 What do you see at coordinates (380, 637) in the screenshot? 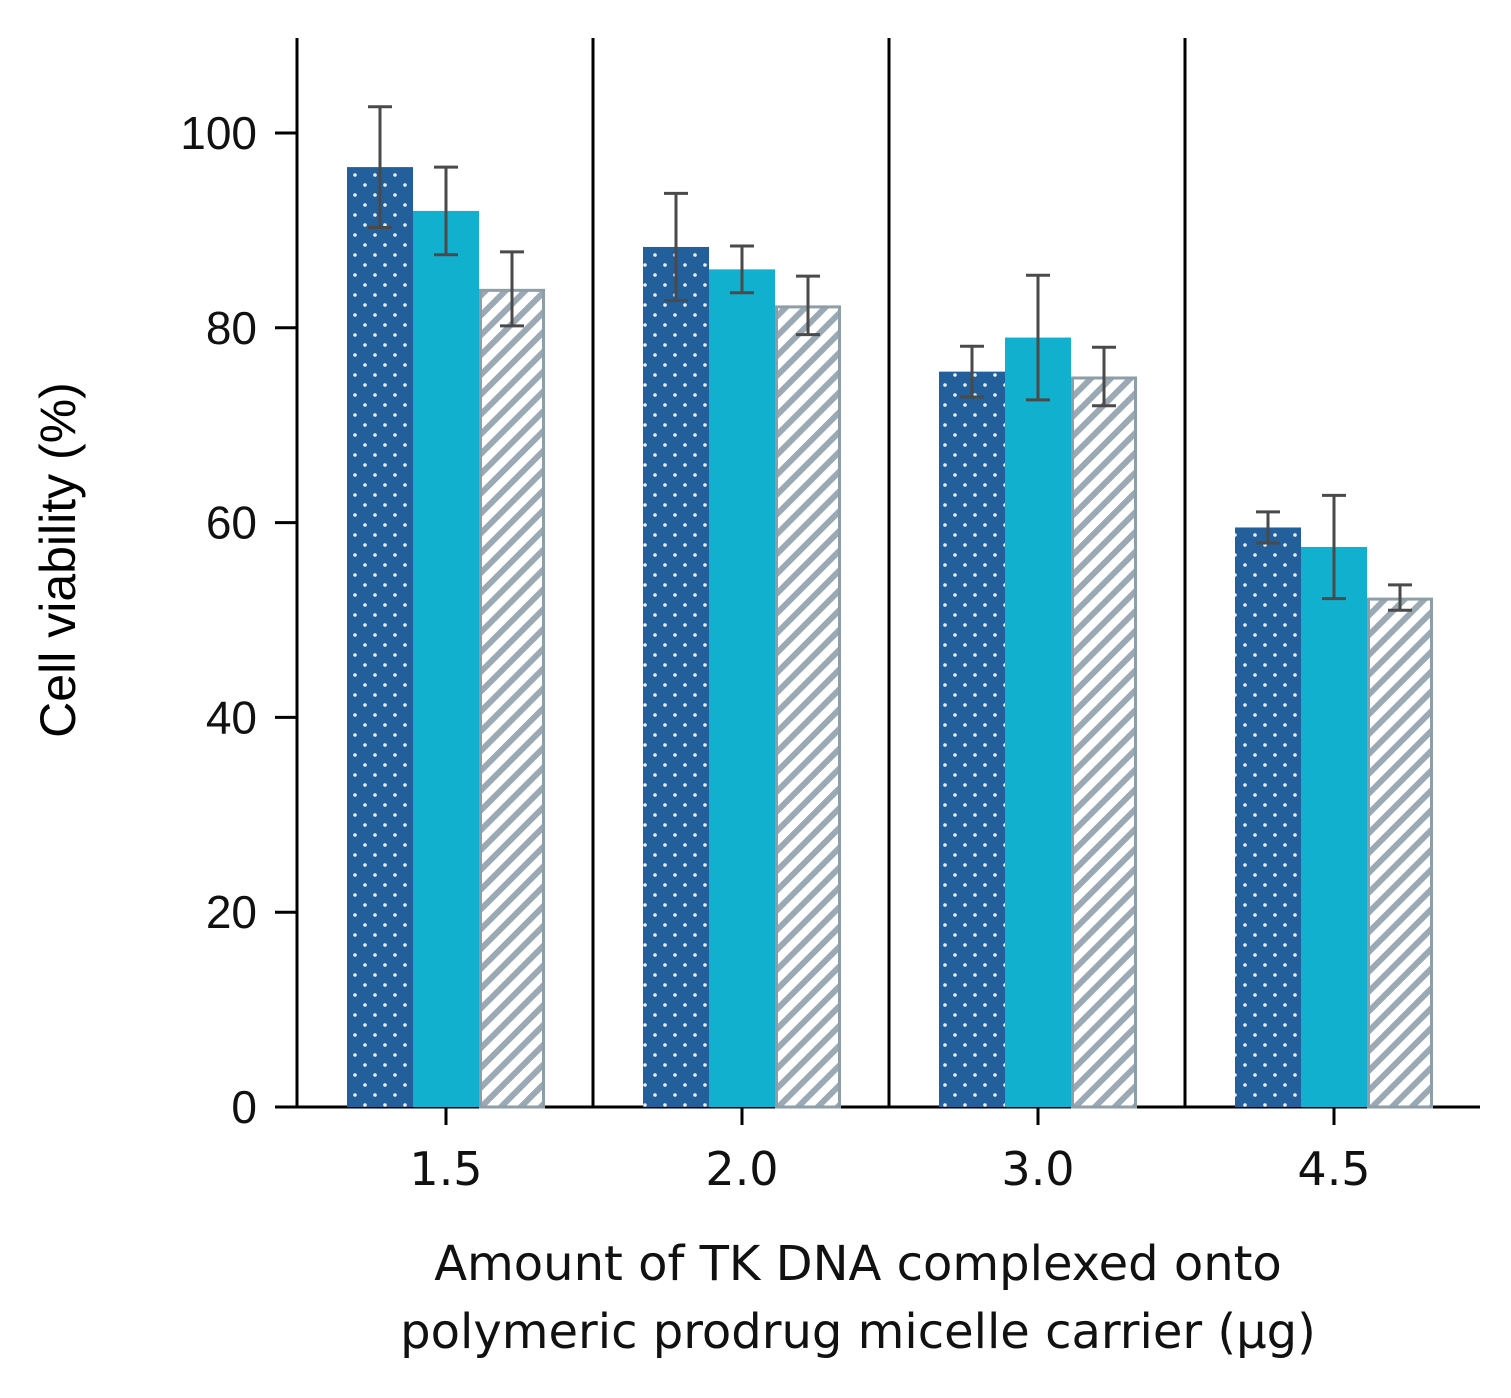
I see `bar-series-1-1.5` at bounding box center [380, 637].